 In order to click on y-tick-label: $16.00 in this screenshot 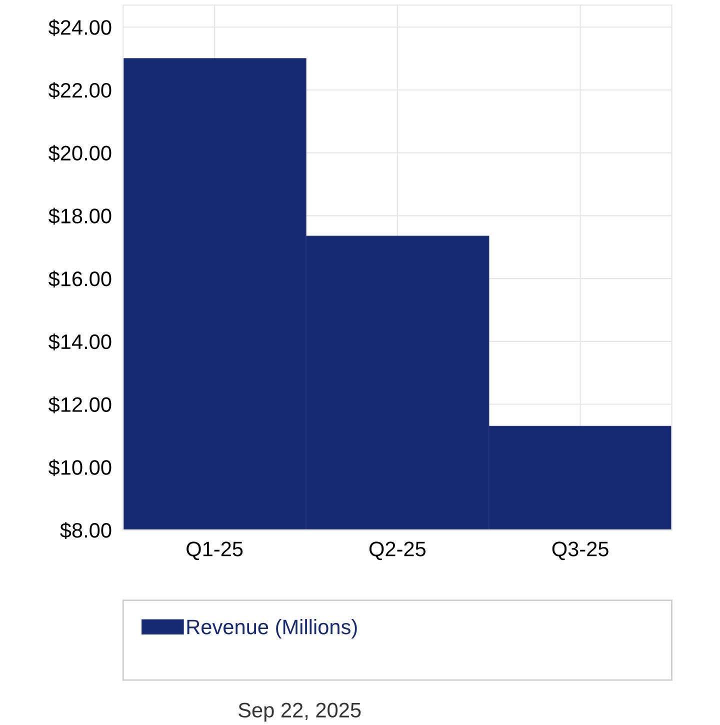, I will do `click(80, 279)`.